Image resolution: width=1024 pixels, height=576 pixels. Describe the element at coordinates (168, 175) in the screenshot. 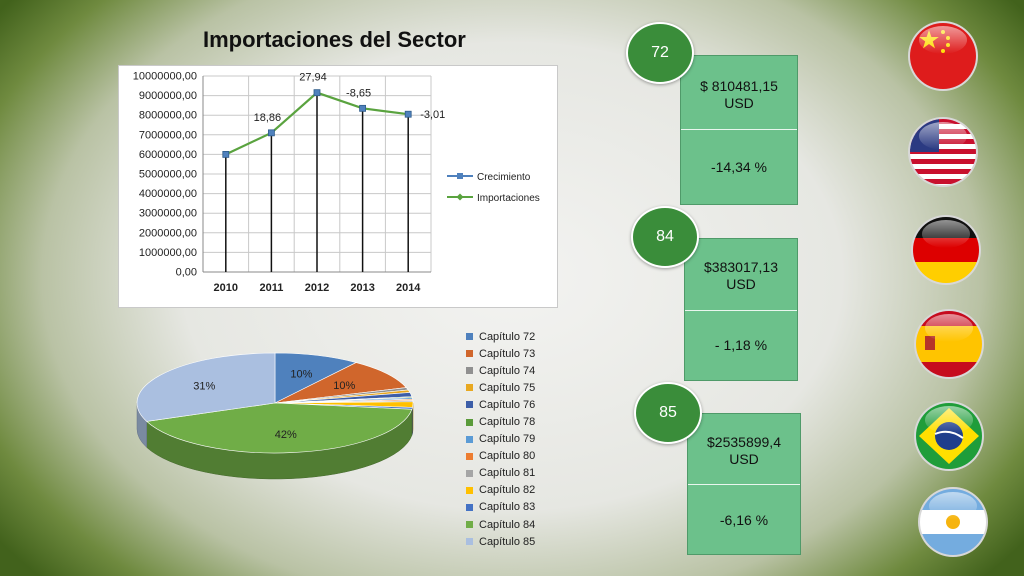

I see `y-tick-label: 5000000,00` at that location.